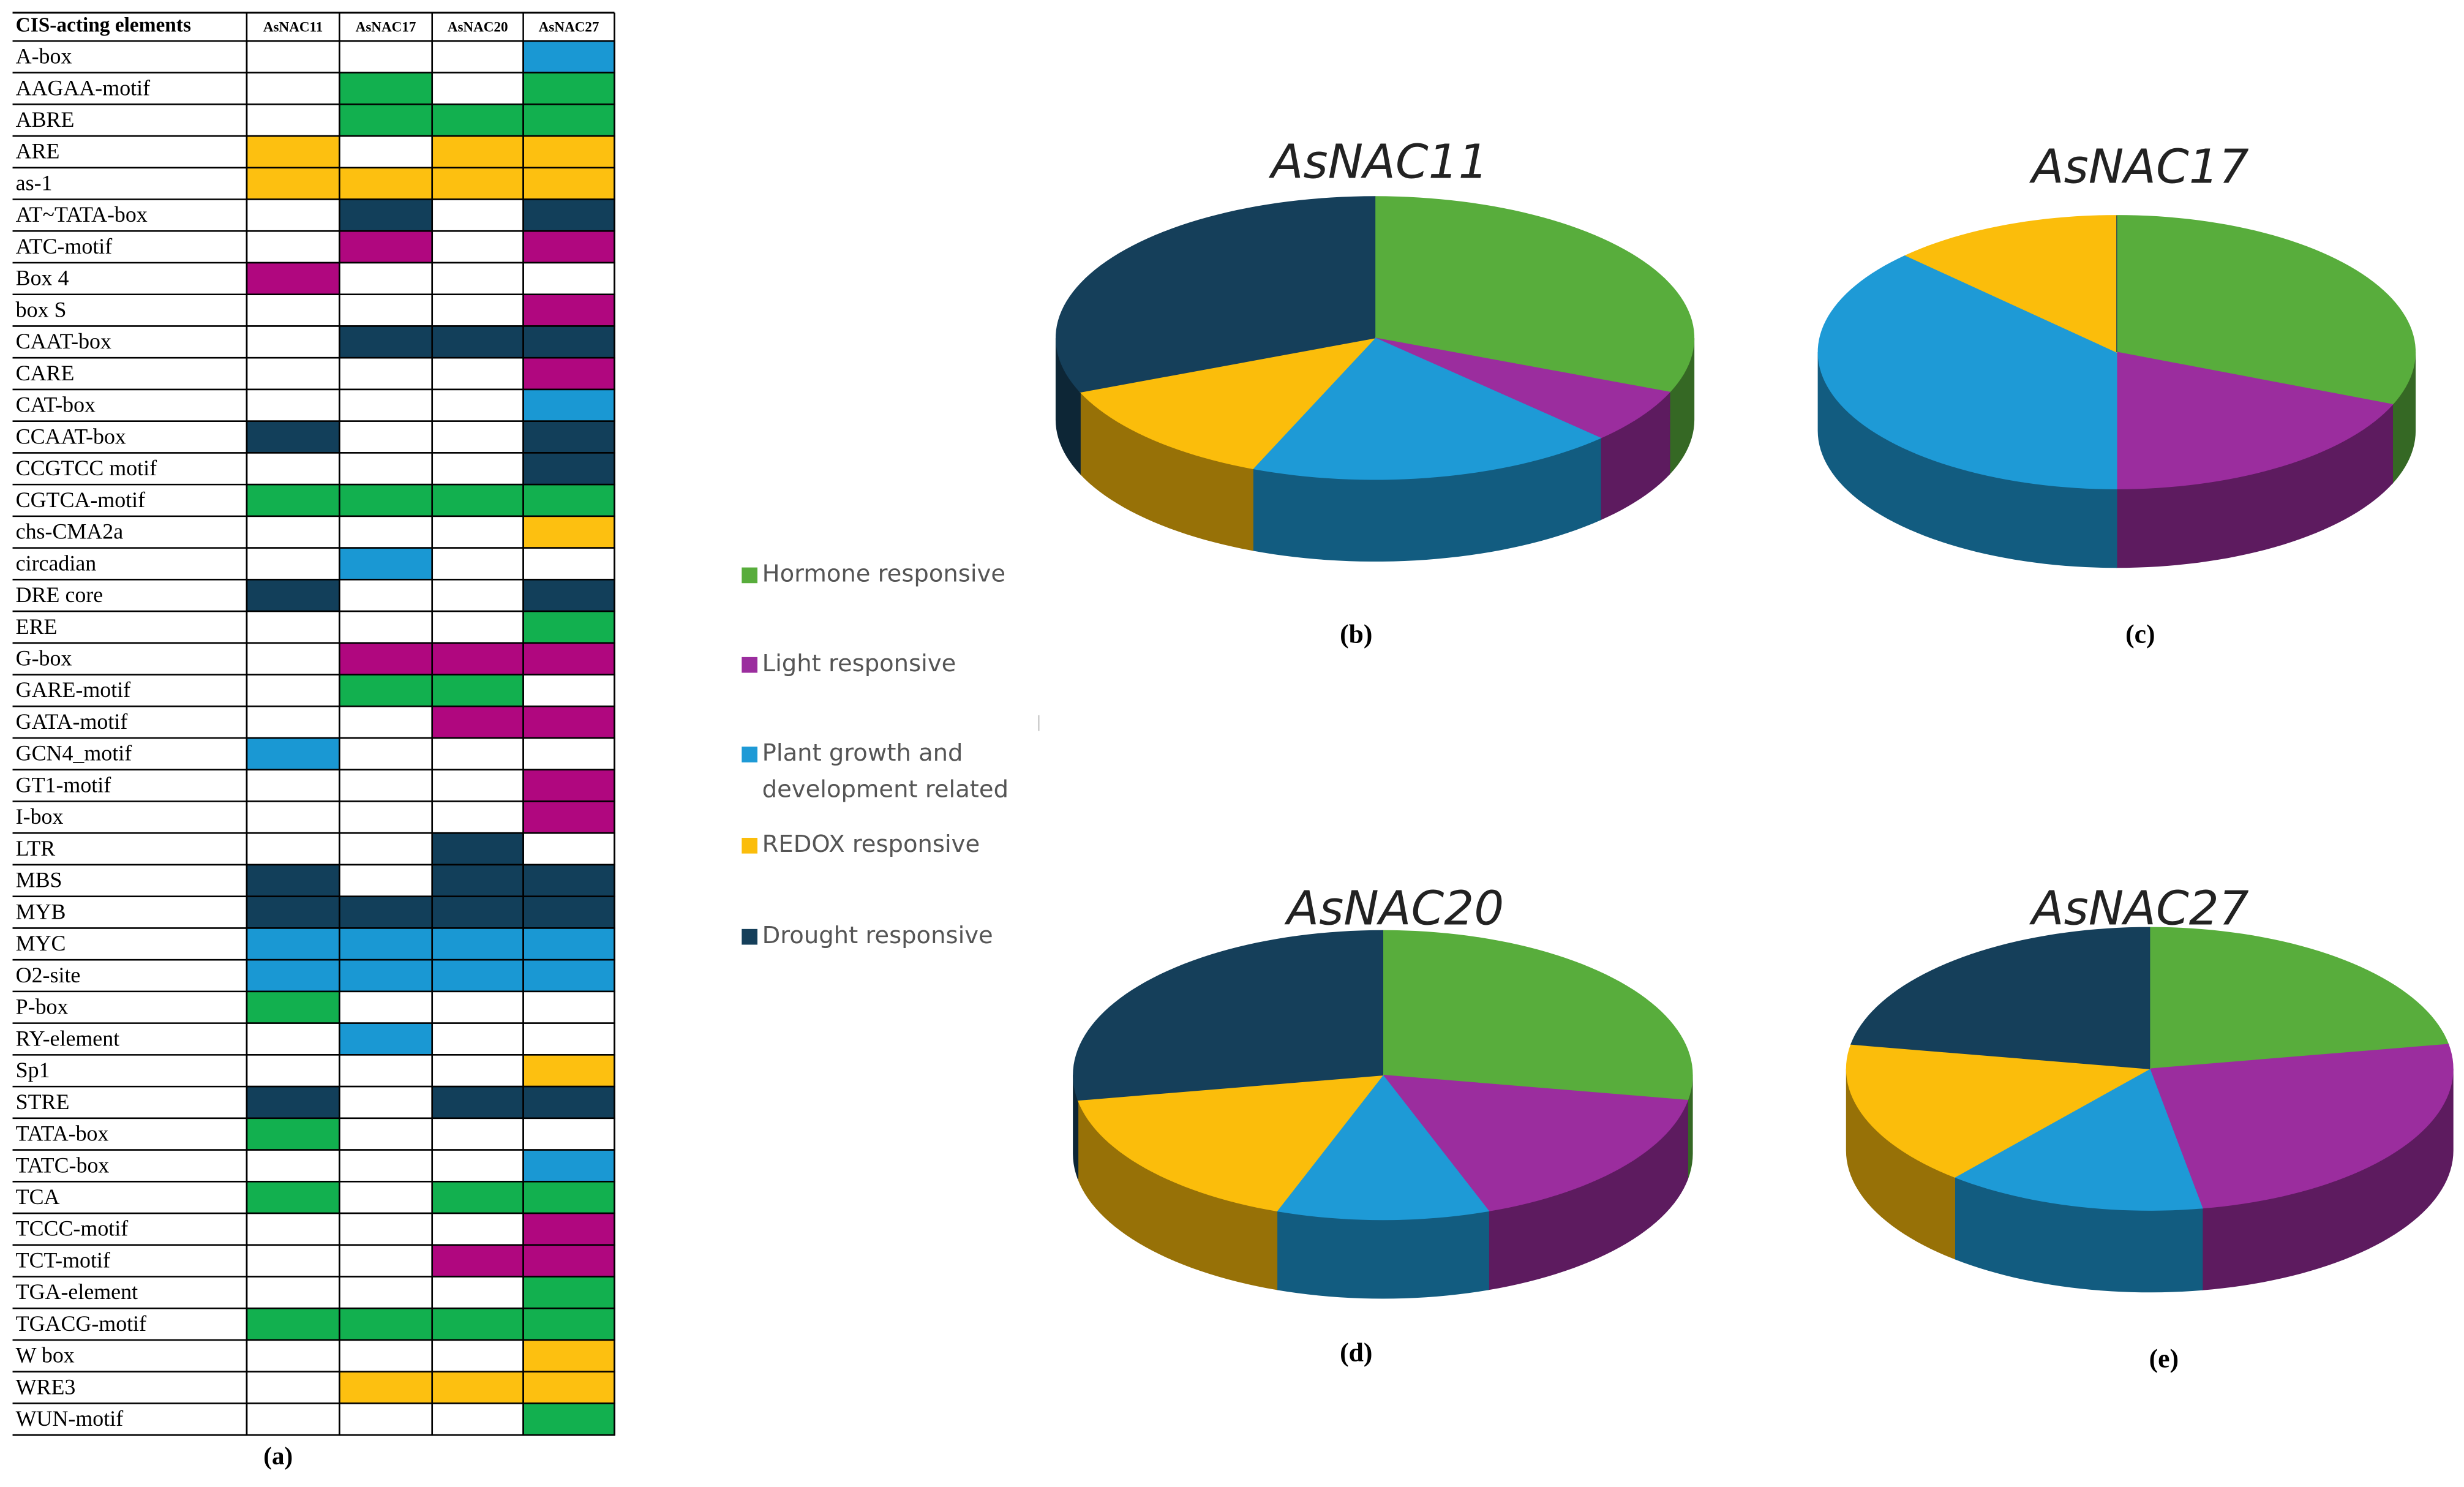 This screenshot has width=2464, height=1487. What do you see at coordinates (38, 1196) in the screenshot?
I see `row-label: TCA` at bounding box center [38, 1196].